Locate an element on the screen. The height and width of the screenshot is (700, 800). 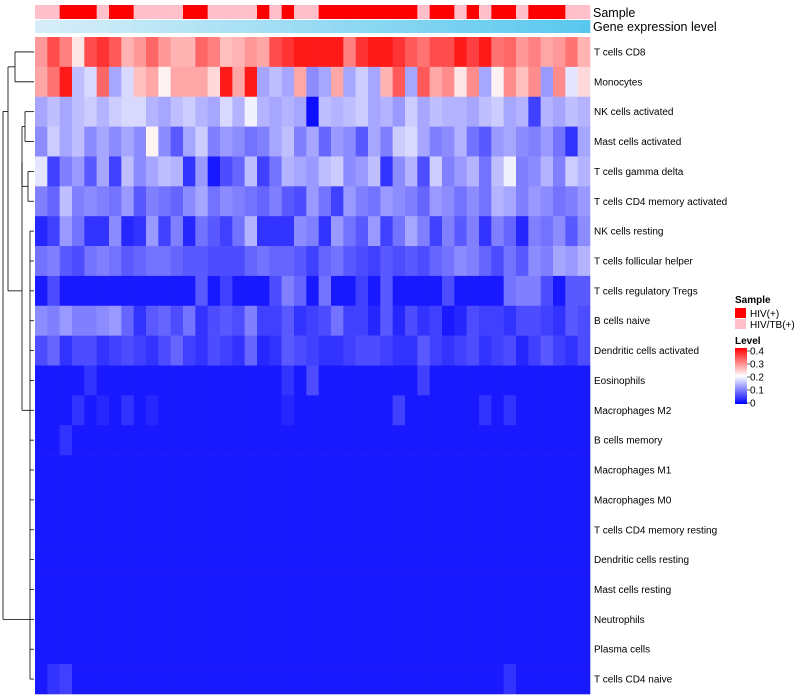
row-label: T cells regulatory Tregs is located at coordinates (646, 291).